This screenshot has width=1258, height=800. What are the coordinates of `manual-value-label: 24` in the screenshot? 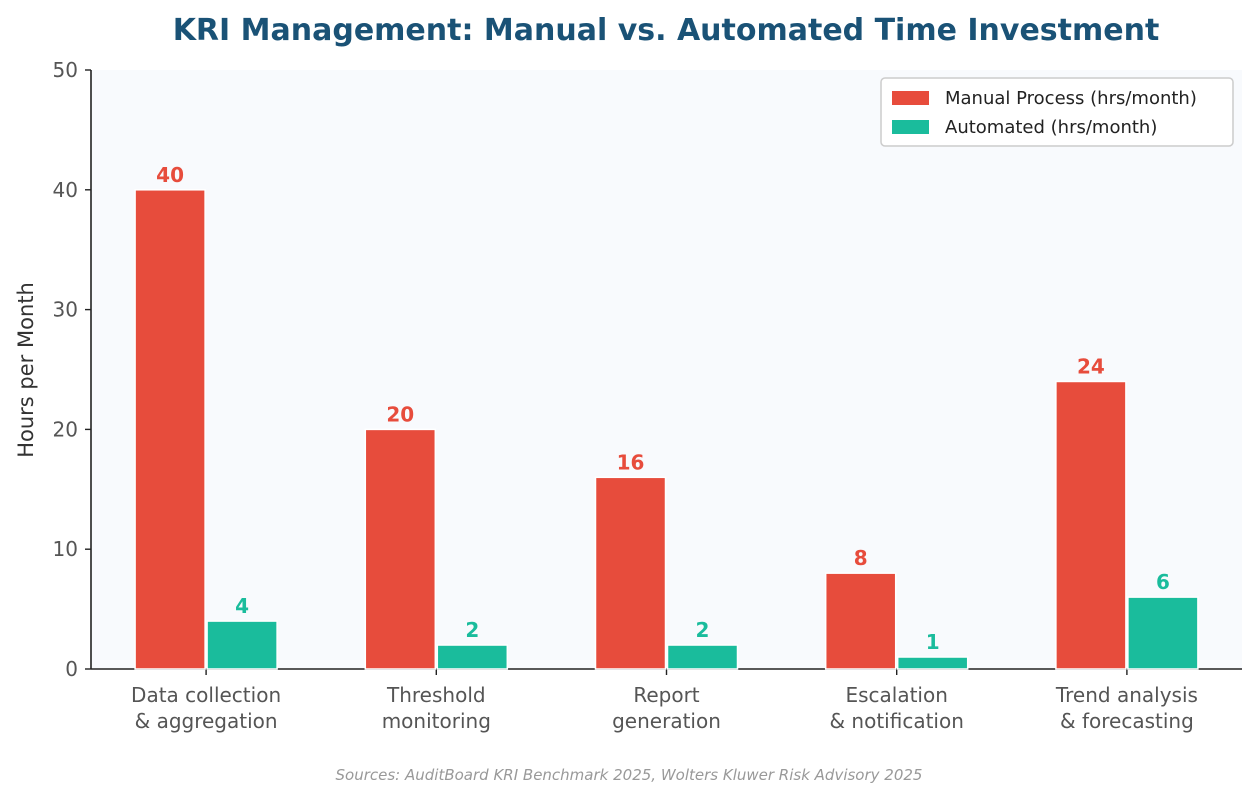 It's located at (1091, 366).